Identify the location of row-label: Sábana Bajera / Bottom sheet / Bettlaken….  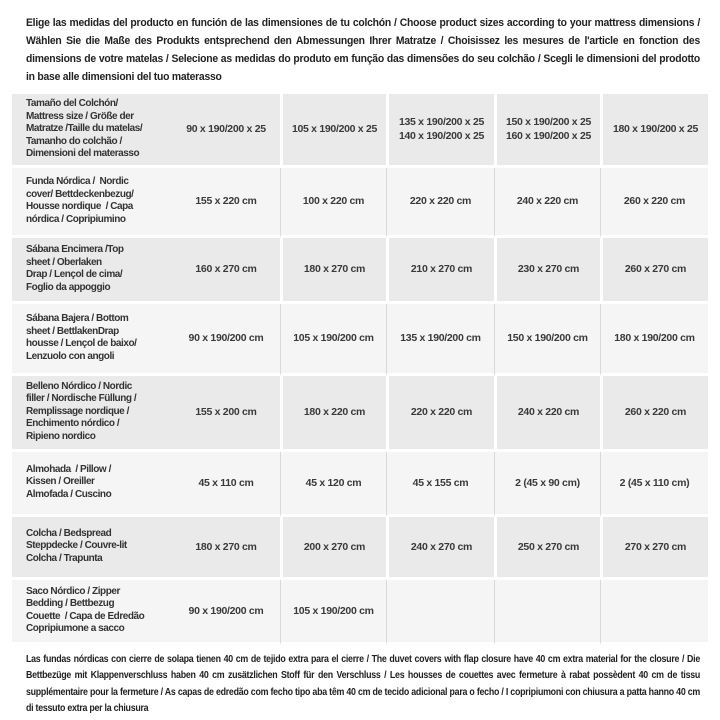
(92, 339).